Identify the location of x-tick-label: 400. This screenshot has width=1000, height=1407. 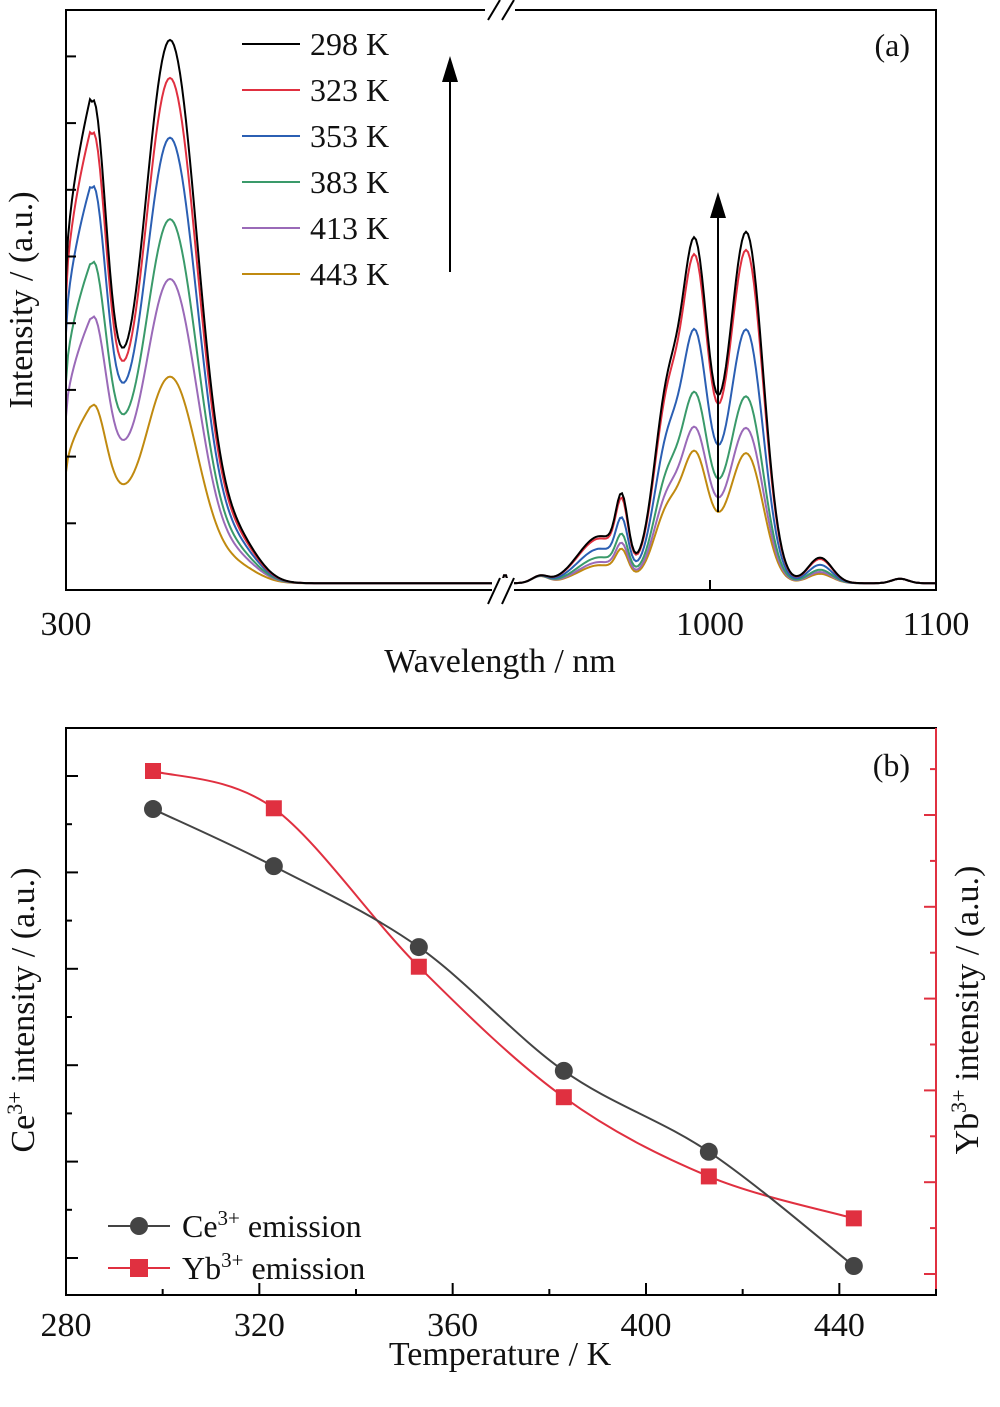
(646, 1325).